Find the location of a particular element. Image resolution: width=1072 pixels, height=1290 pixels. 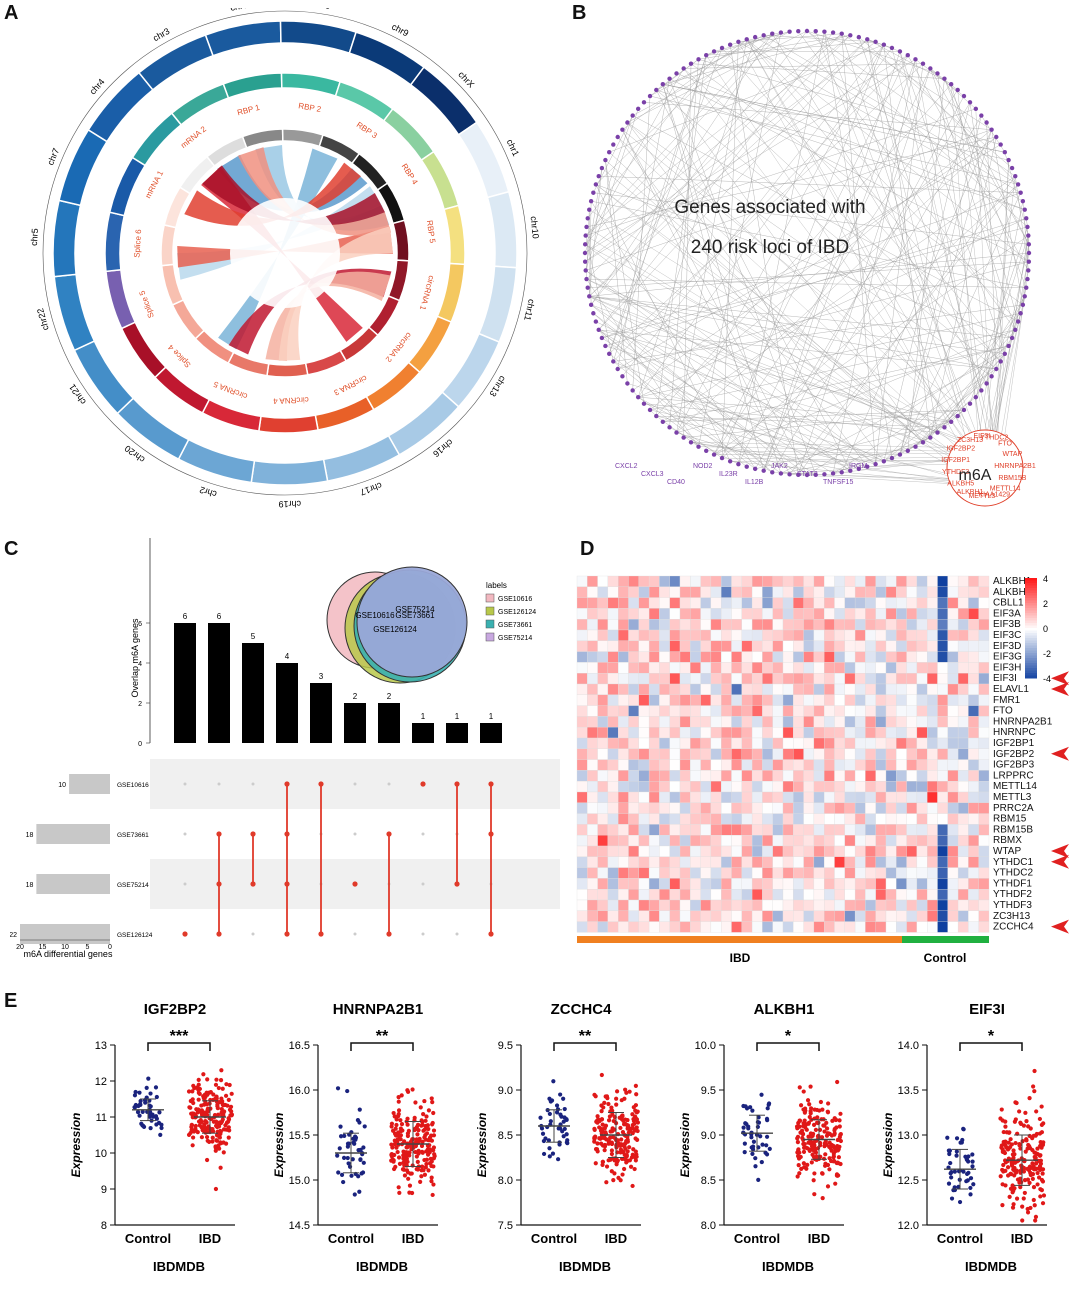

circos-annotation-label: RBP 5 is located at coordinates (431, 232).